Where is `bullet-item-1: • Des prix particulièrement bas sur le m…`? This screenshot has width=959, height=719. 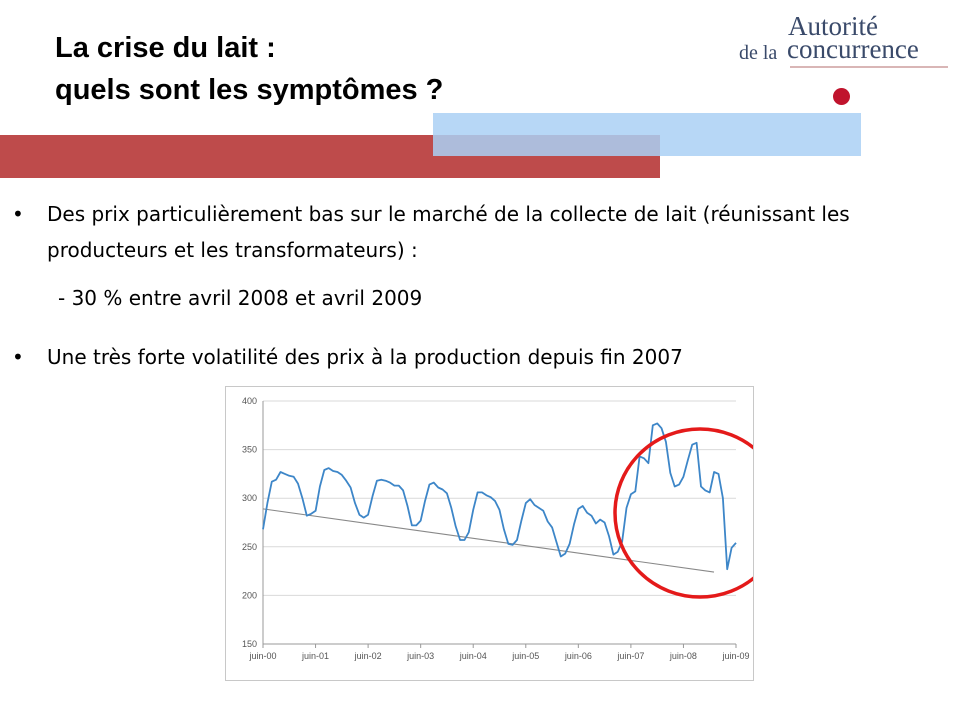 bullet-item-1: • Des prix particulièrement bas sur le m… is located at coordinates (464, 232).